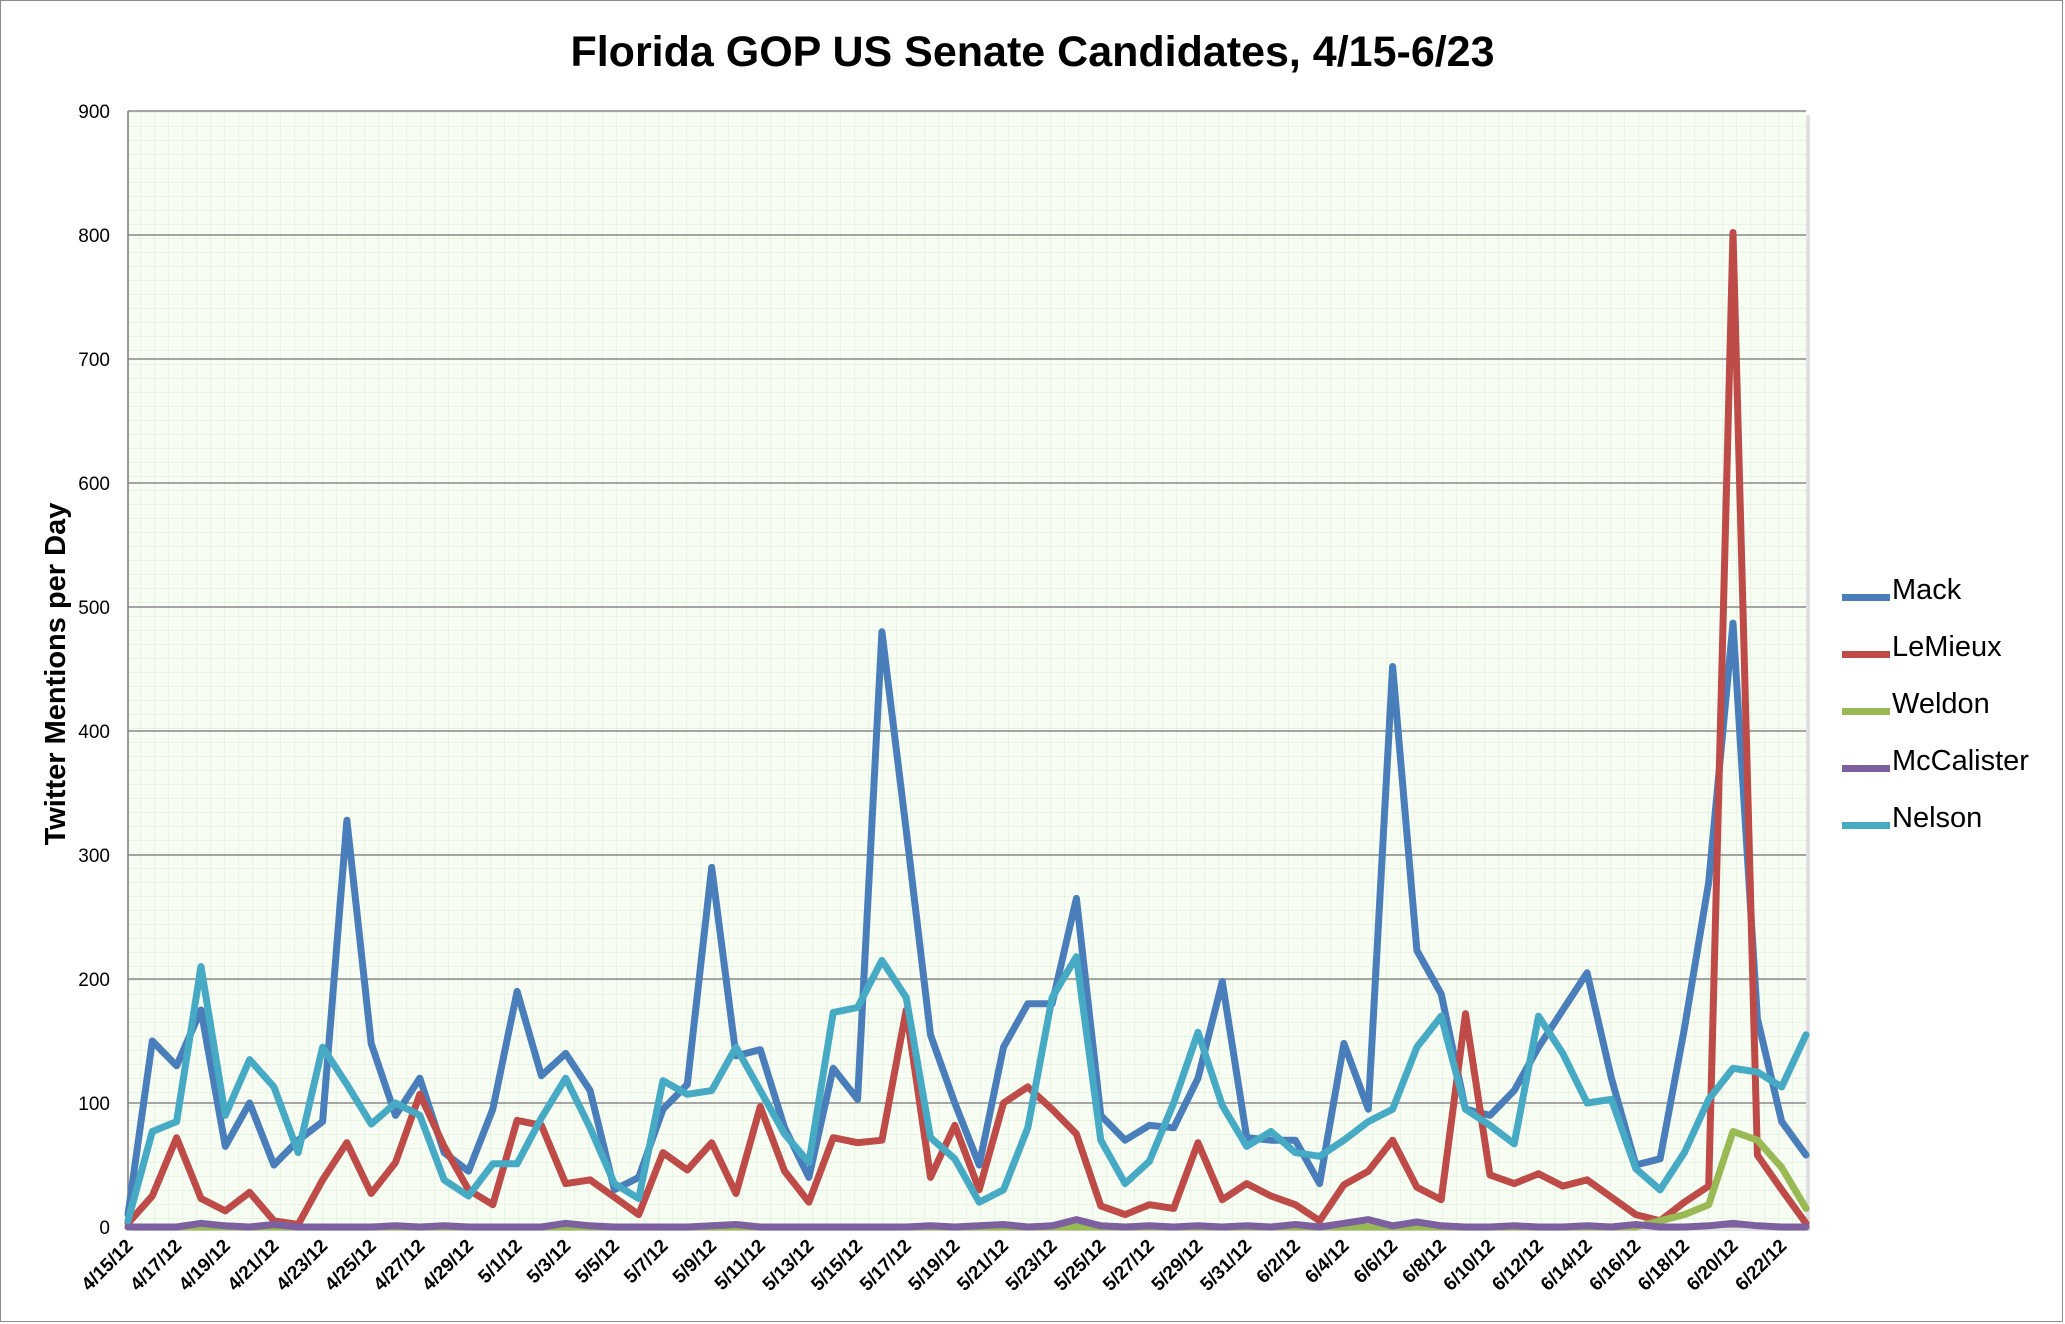 The image size is (2065, 1324). What do you see at coordinates (886, 1266) in the screenshot?
I see `x-tick-label: 5/17/12` at bounding box center [886, 1266].